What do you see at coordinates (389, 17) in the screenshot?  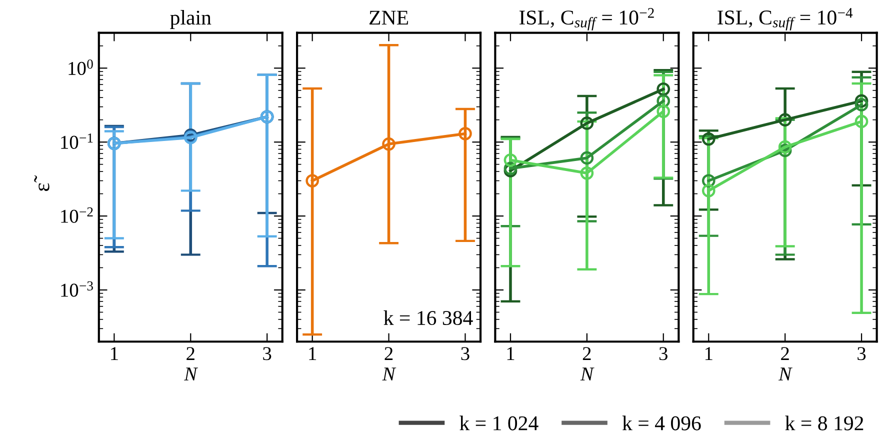 I see `chart-title: ZNE` at bounding box center [389, 17].